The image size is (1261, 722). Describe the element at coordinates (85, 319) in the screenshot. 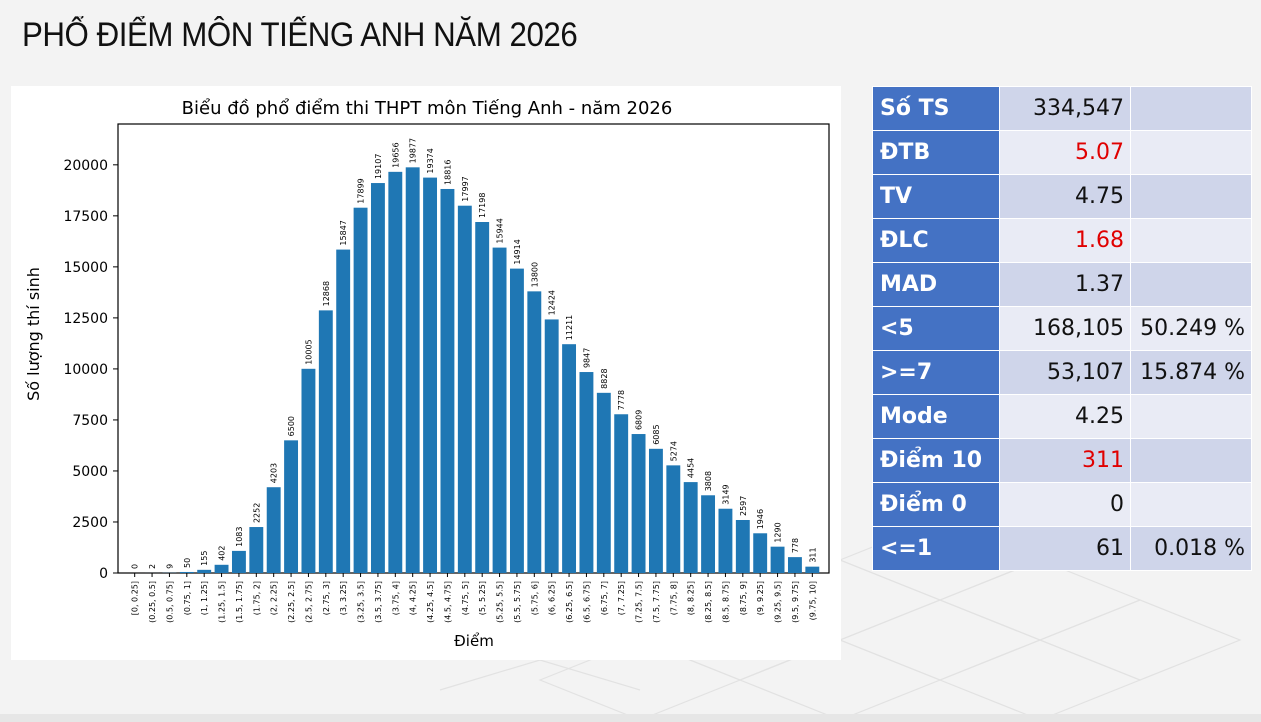

I see `y-tick-label: 12500` at that location.